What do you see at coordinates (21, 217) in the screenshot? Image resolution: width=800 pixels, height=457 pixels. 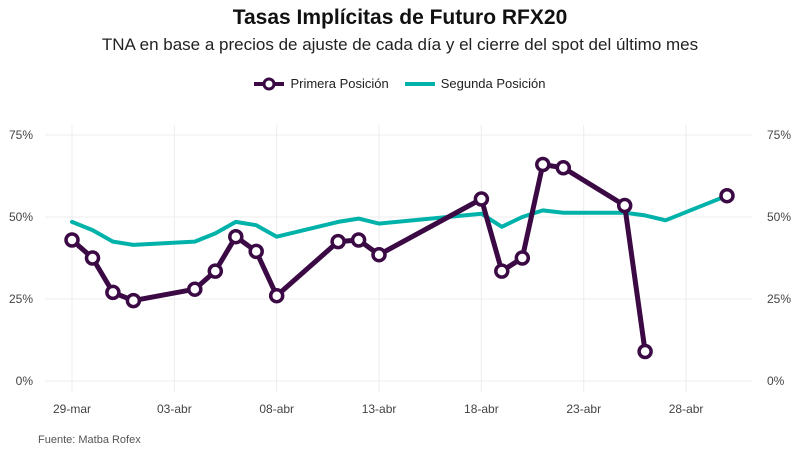 I see `y-tick-label-left: 50%` at bounding box center [21, 217].